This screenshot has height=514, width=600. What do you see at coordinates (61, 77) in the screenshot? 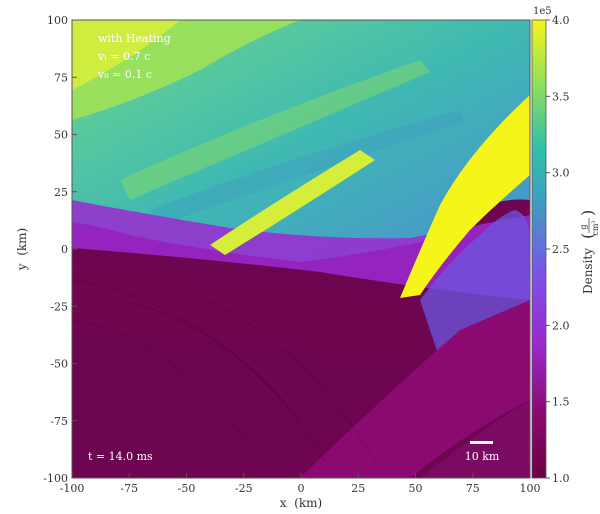
I see `y-tick-label: 75` at bounding box center [61, 77].